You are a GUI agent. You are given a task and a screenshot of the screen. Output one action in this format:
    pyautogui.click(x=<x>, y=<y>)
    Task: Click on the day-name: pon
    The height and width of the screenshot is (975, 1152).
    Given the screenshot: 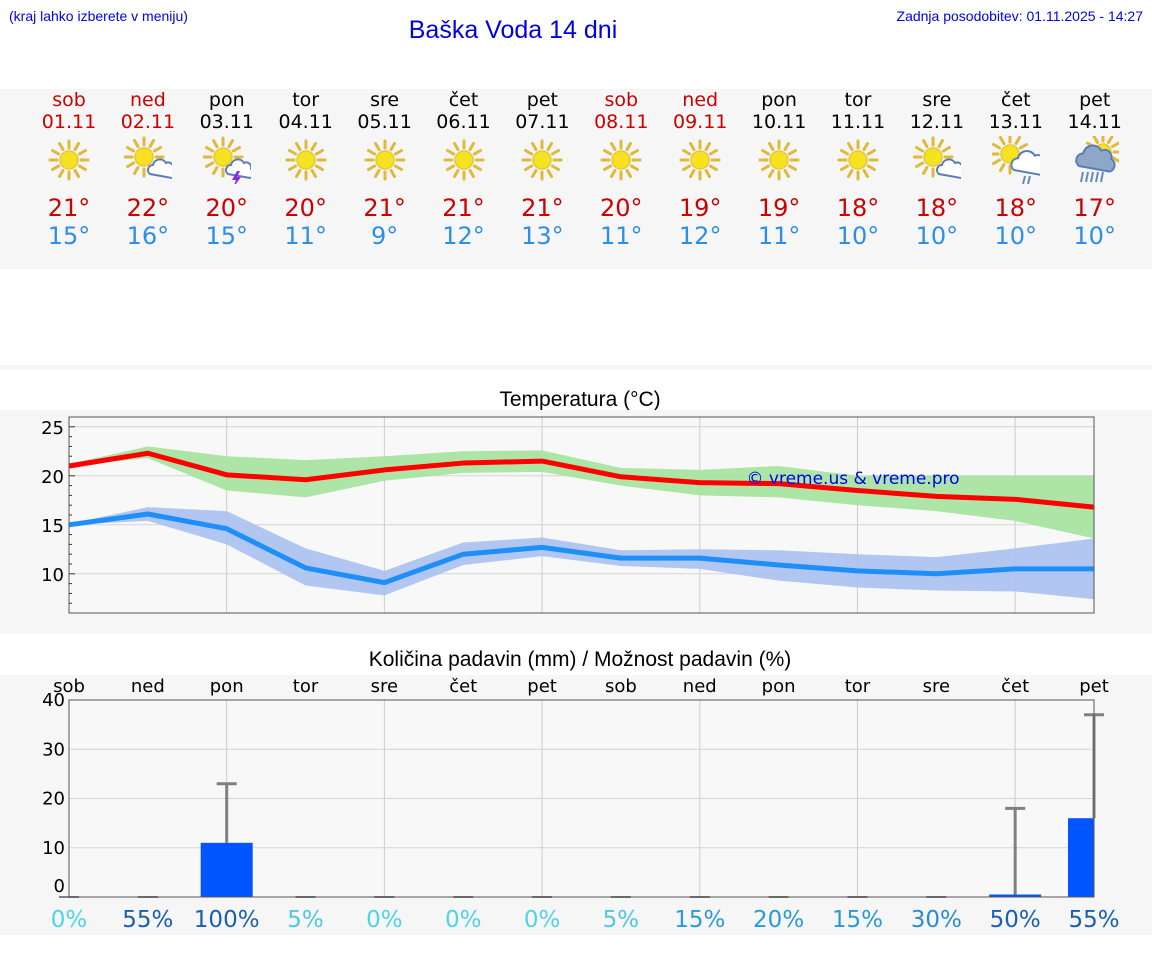 What is the action you would take?
    pyautogui.click(x=226, y=100)
    